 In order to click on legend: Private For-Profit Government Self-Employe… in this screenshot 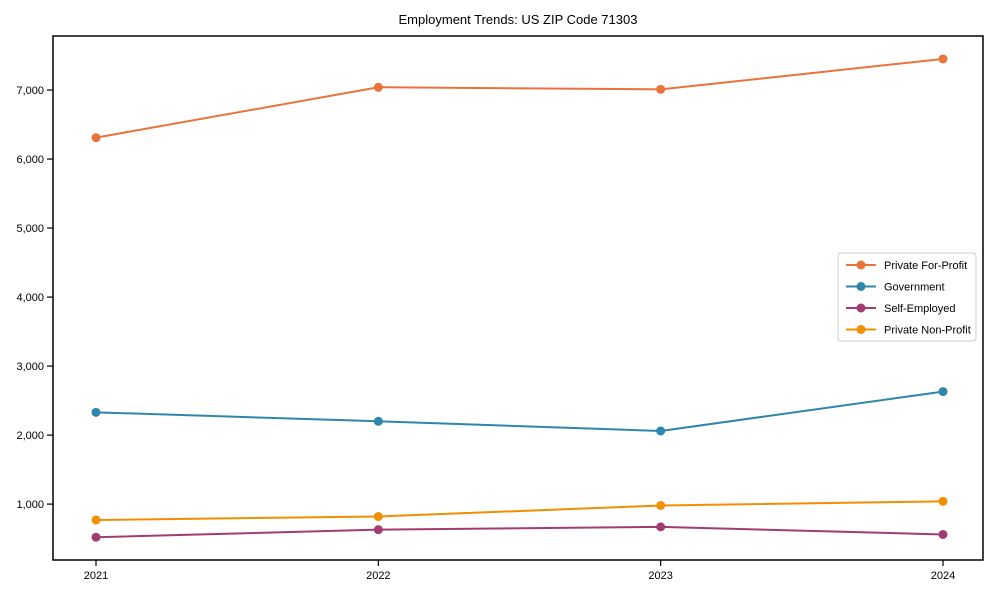, I will do `click(907, 297)`.